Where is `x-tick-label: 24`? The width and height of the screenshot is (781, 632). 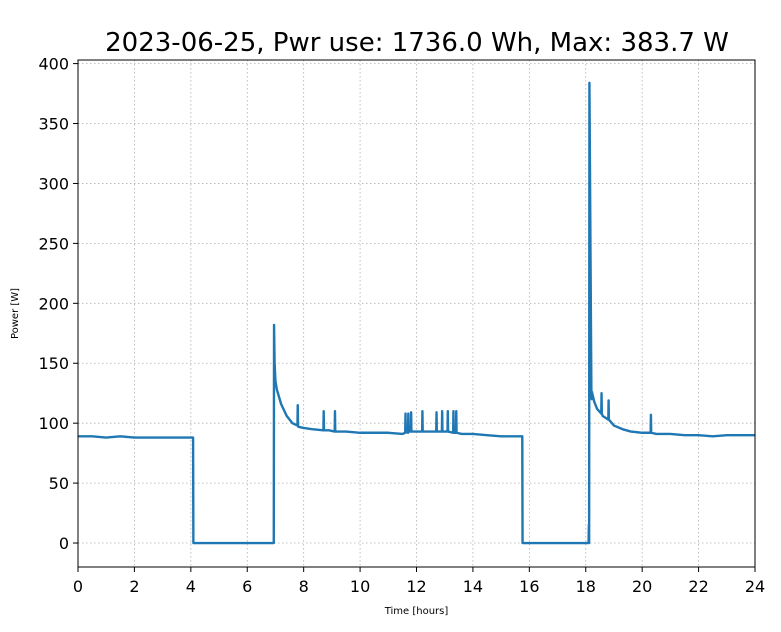 x-tick-label: 24 is located at coordinates (755, 586).